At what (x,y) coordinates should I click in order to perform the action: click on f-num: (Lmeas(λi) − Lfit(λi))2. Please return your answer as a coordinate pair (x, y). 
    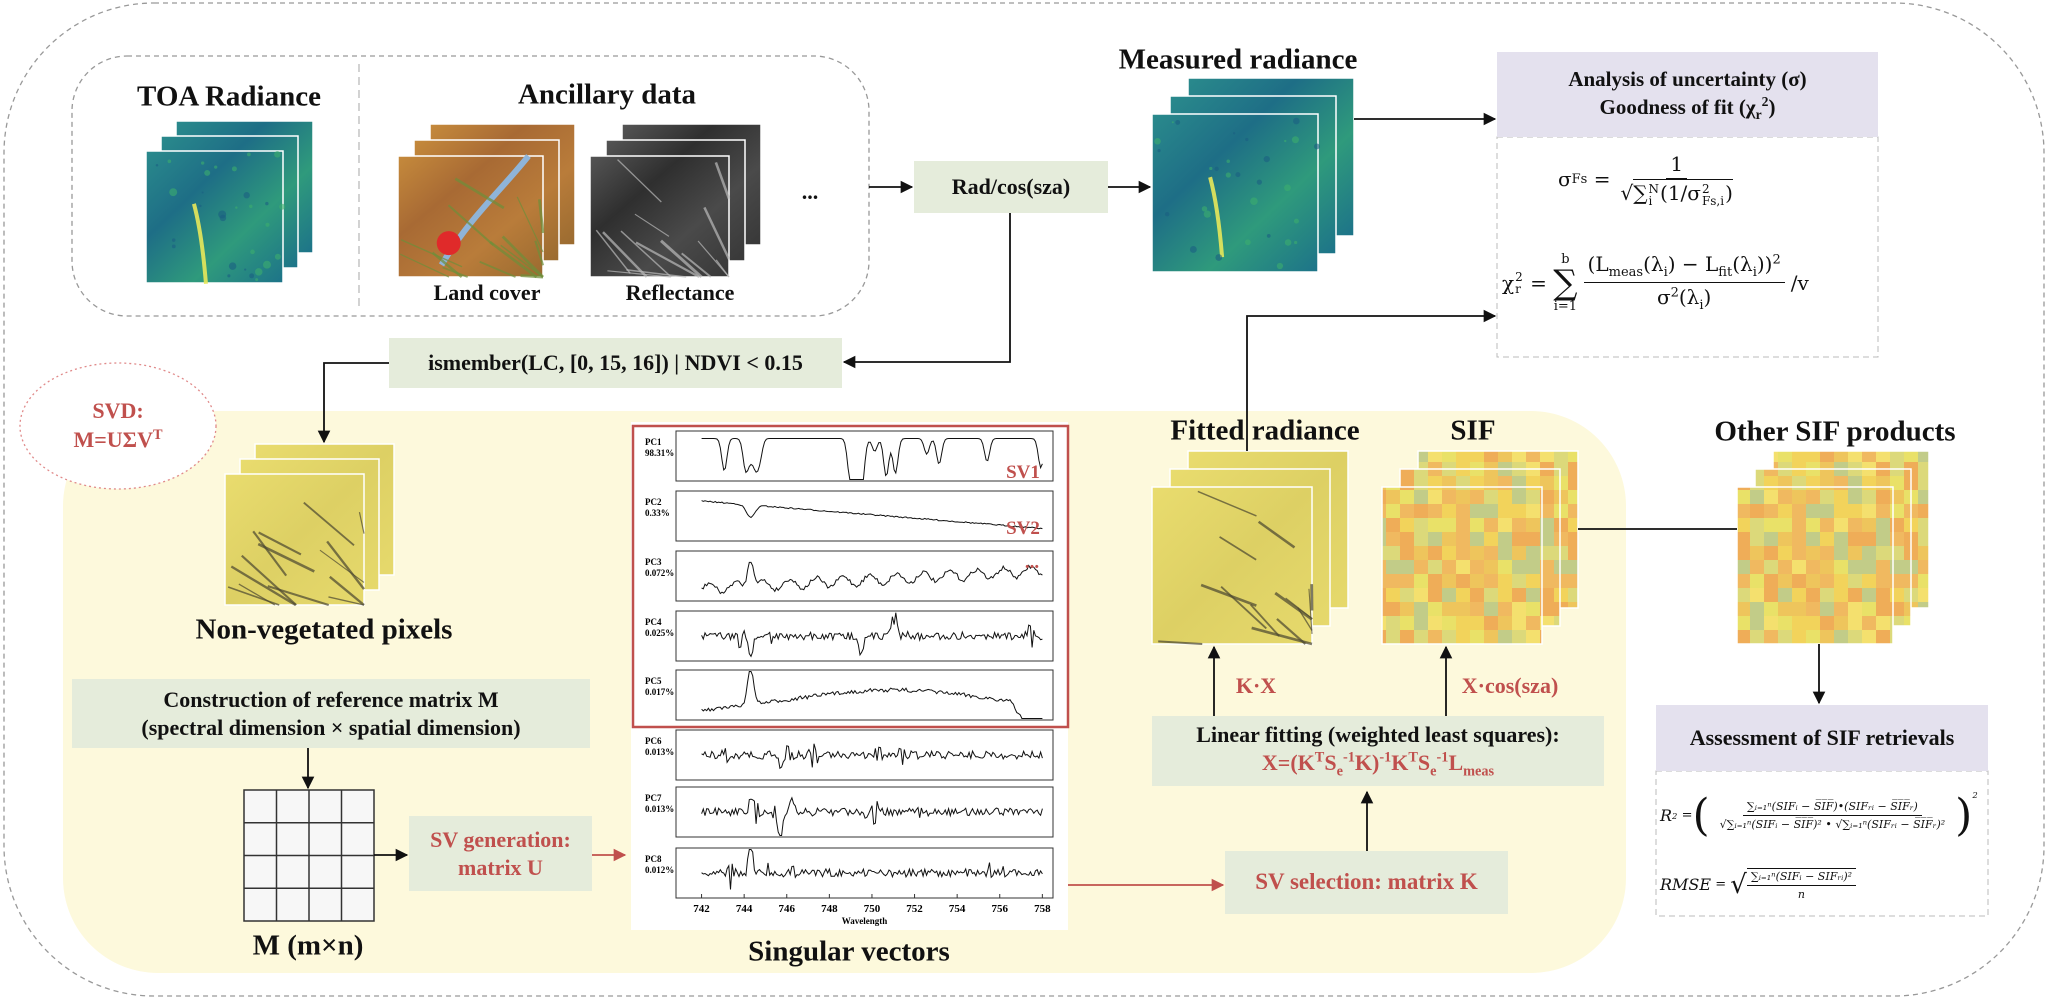
    Looking at the image, I should click on (1684, 267).